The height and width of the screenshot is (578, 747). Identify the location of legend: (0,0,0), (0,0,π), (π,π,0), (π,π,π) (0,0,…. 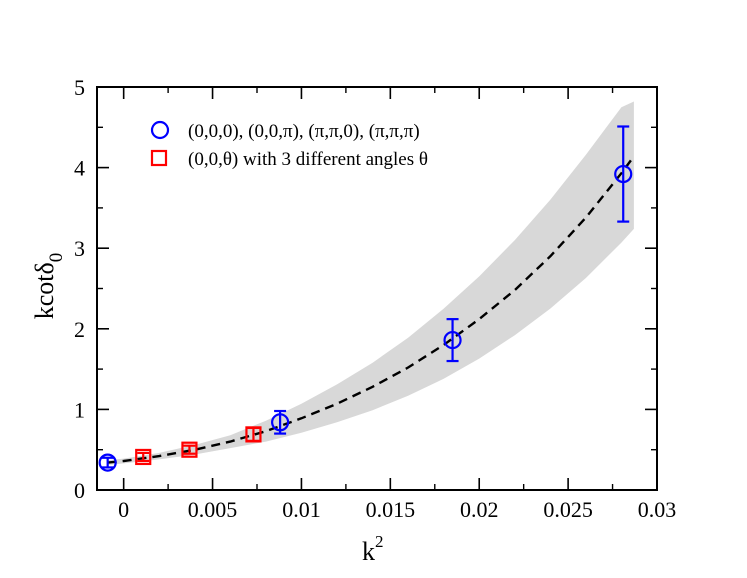
(289, 145).